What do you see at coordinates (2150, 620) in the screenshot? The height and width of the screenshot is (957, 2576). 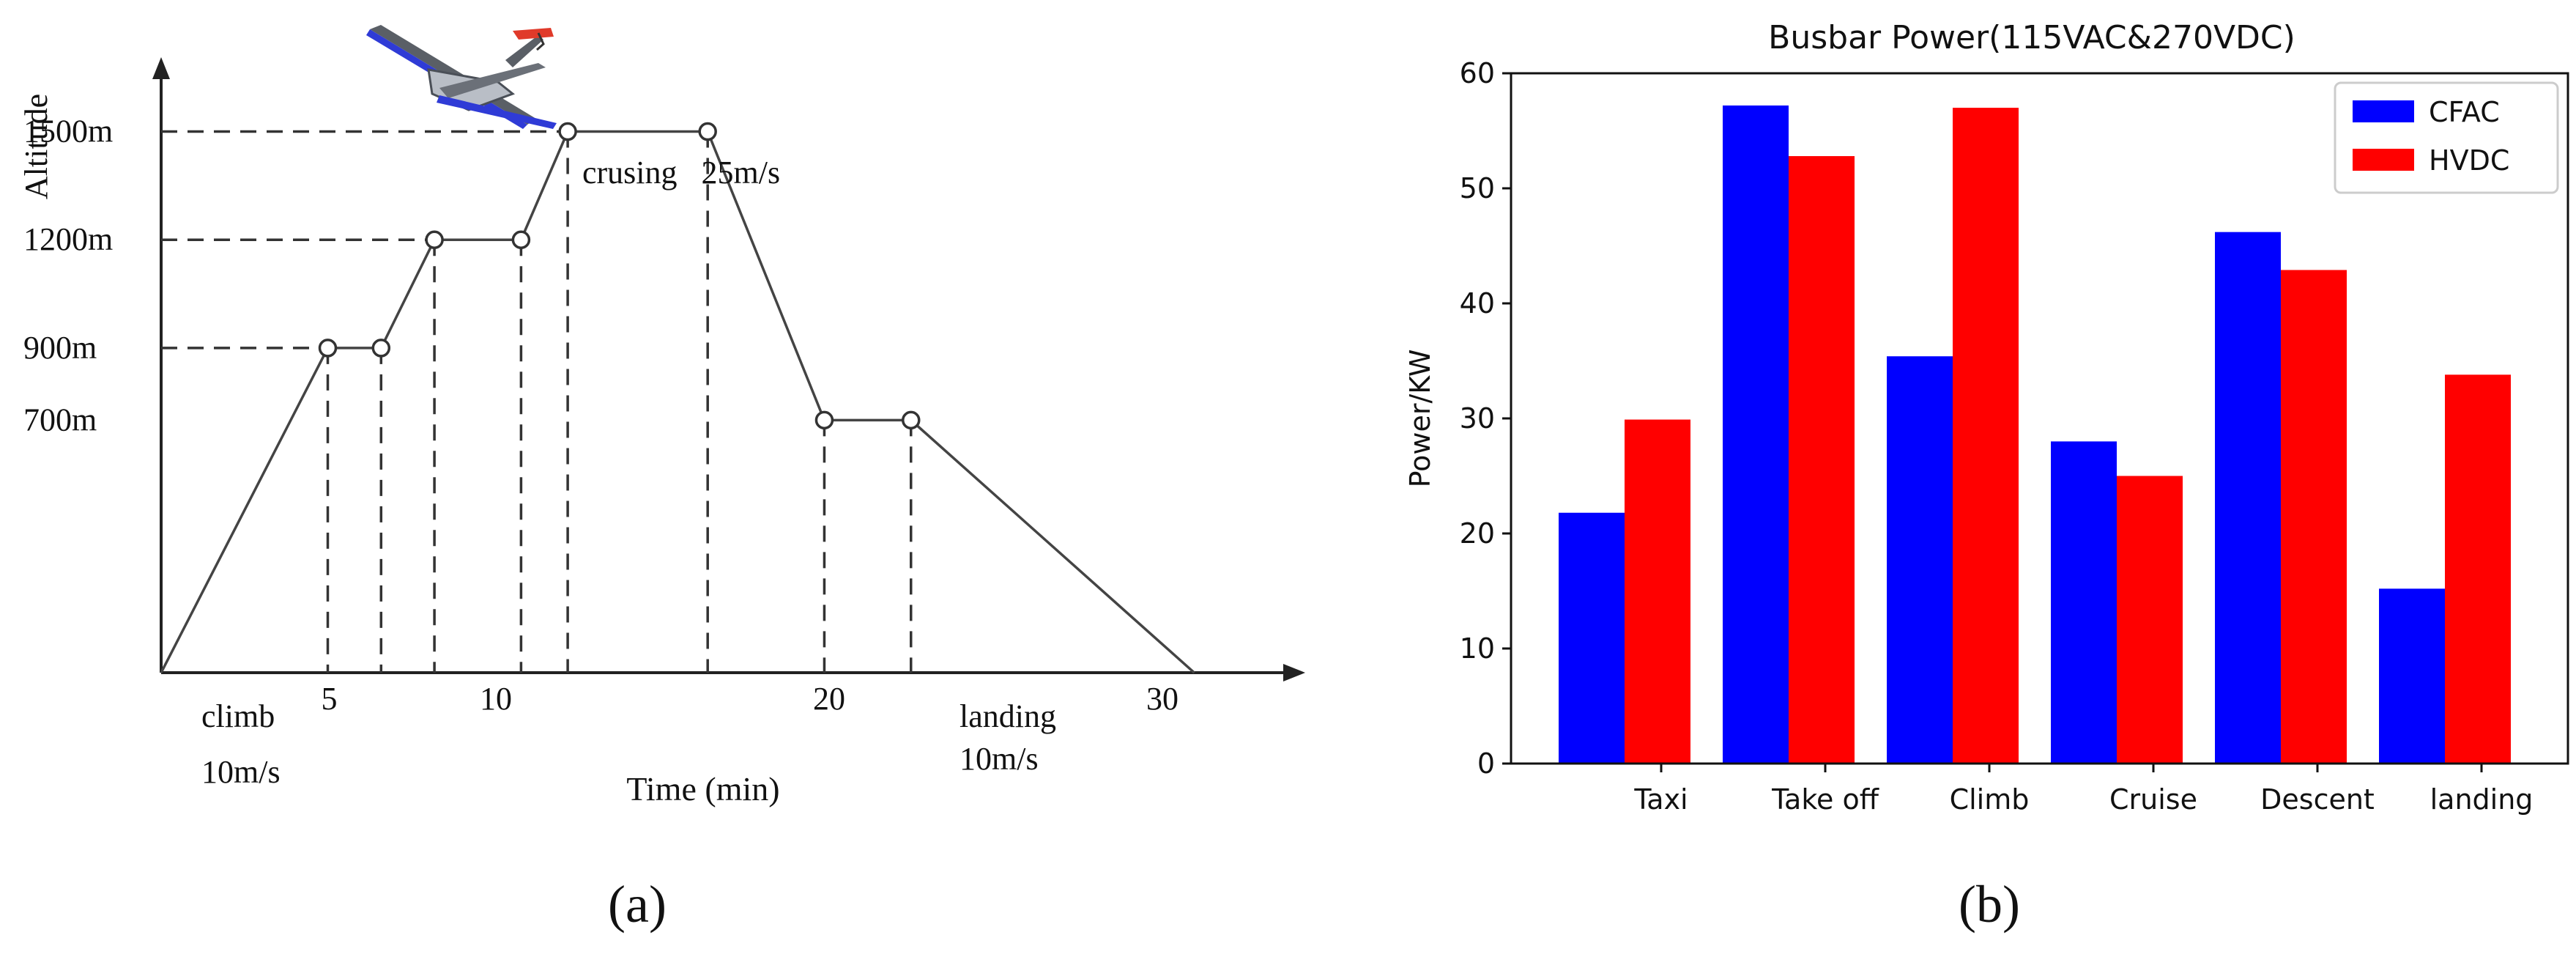 I see `bar-hvdc-cruise` at bounding box center [2150, 620].